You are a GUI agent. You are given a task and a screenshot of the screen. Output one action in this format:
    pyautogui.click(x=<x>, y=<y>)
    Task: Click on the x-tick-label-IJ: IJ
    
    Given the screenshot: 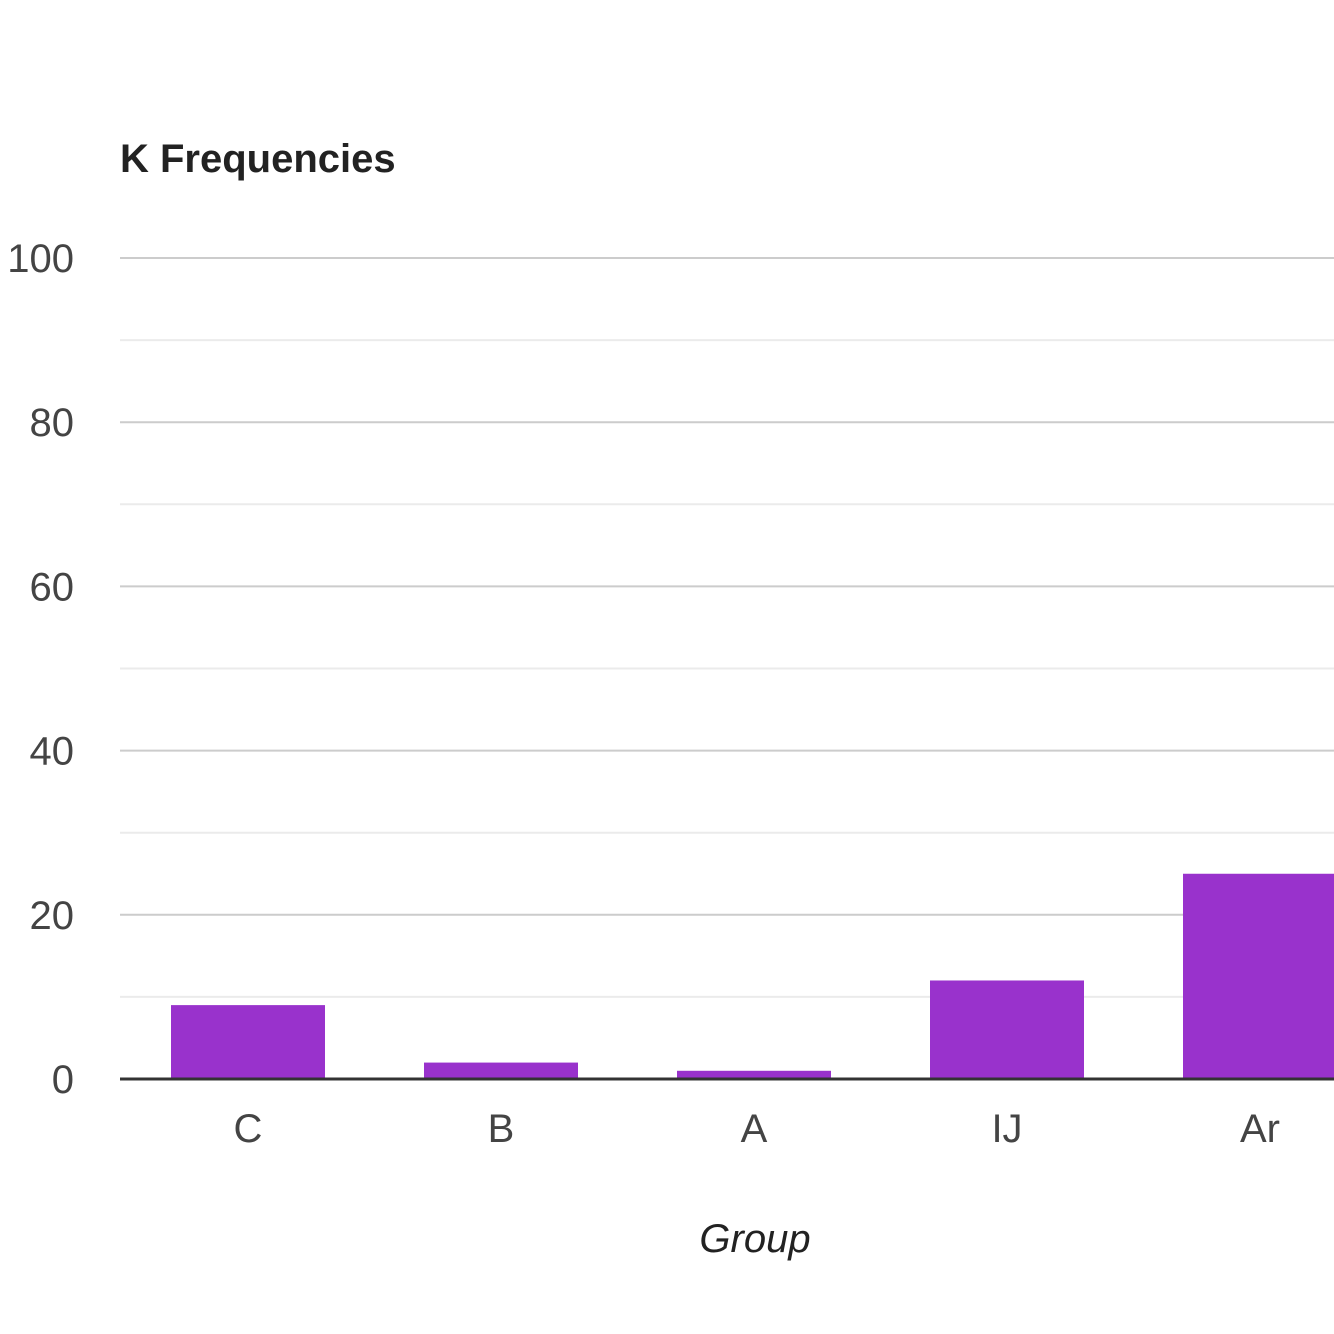 What is the action you would take?
    pyautogui.click(x=1006, y=1129)
    